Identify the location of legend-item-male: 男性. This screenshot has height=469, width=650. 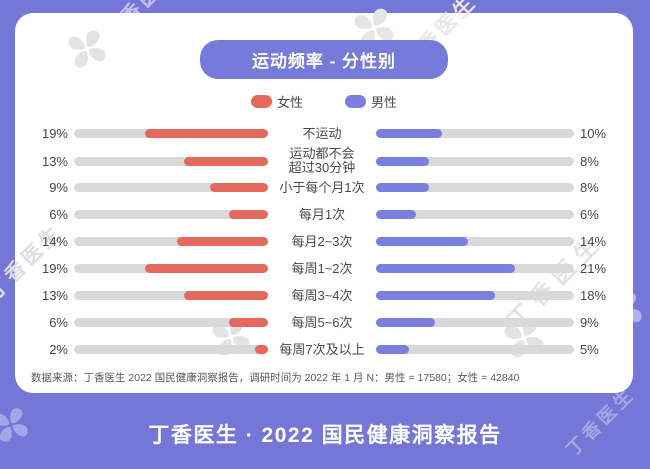
(371, 101).